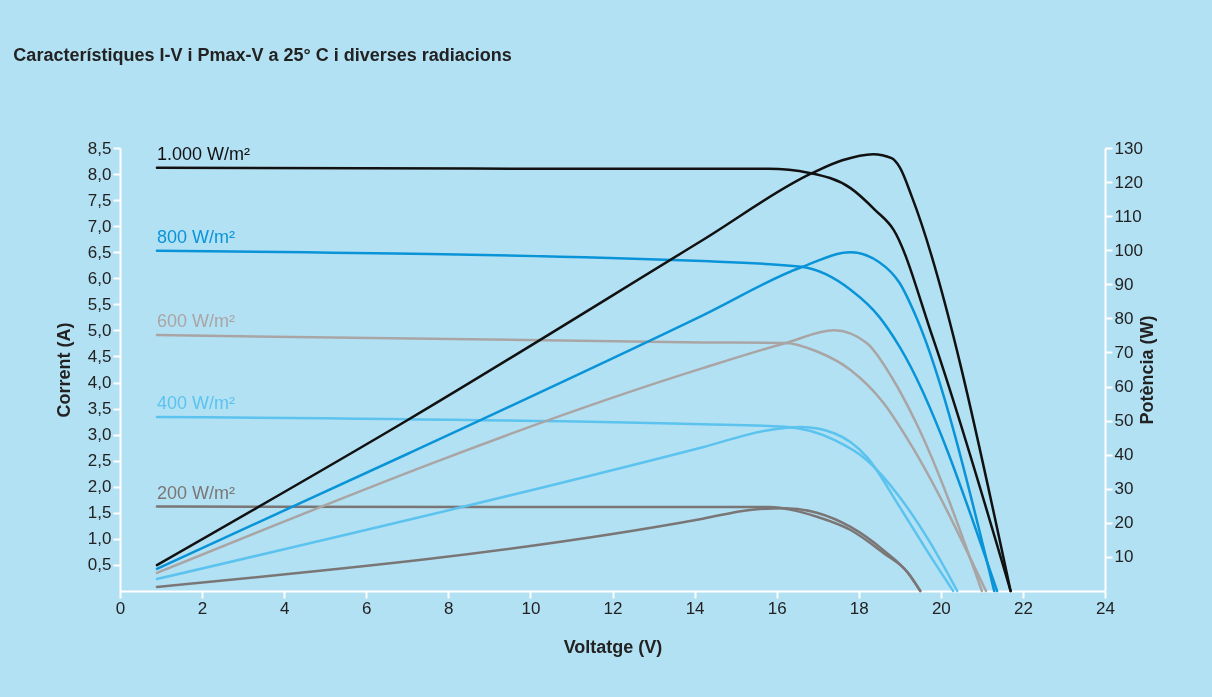 Image resolution: width=1212 pixels, height=697 pixels. Describe the element at coordinates (1124, 523) in the screenshot. I see `y2-tick-label: 20` at that location.